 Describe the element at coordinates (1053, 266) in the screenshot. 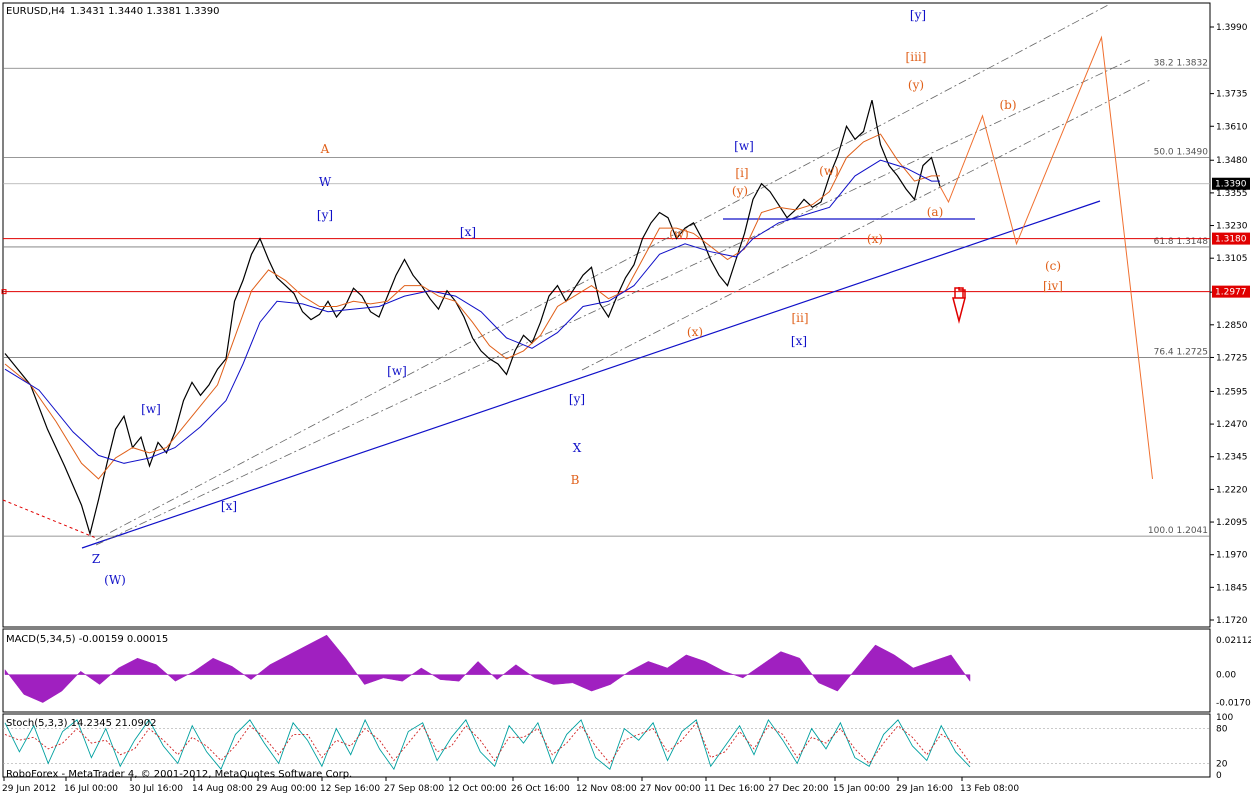

I see `wave-label-orange: (c)` at that location.